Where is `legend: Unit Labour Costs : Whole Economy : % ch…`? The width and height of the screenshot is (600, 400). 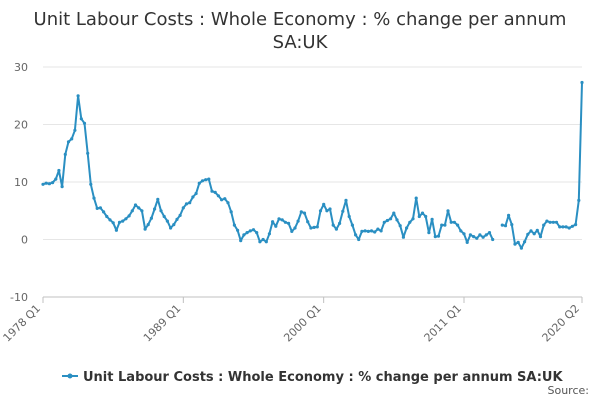 legend: Unit Labour Costs : Whole Economy : % ch… is located at coordinates (312, 377).